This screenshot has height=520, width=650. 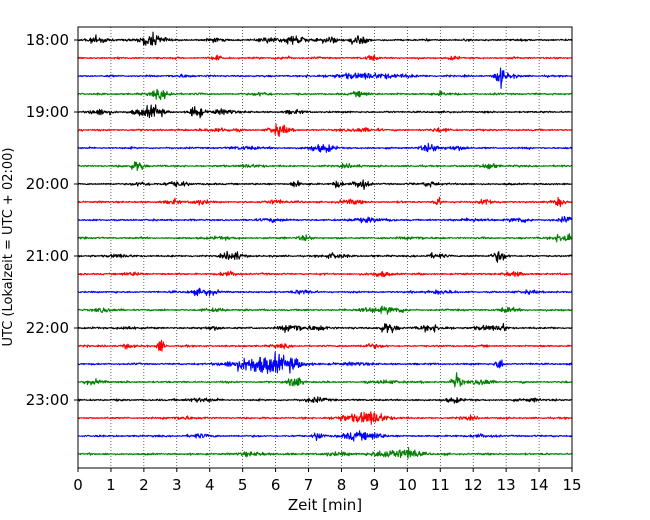 What do you see at coordinates (325, 505) in the screenshot?
I see `x-axis-label: Zeit [min]` at bounding box center [325, 505].